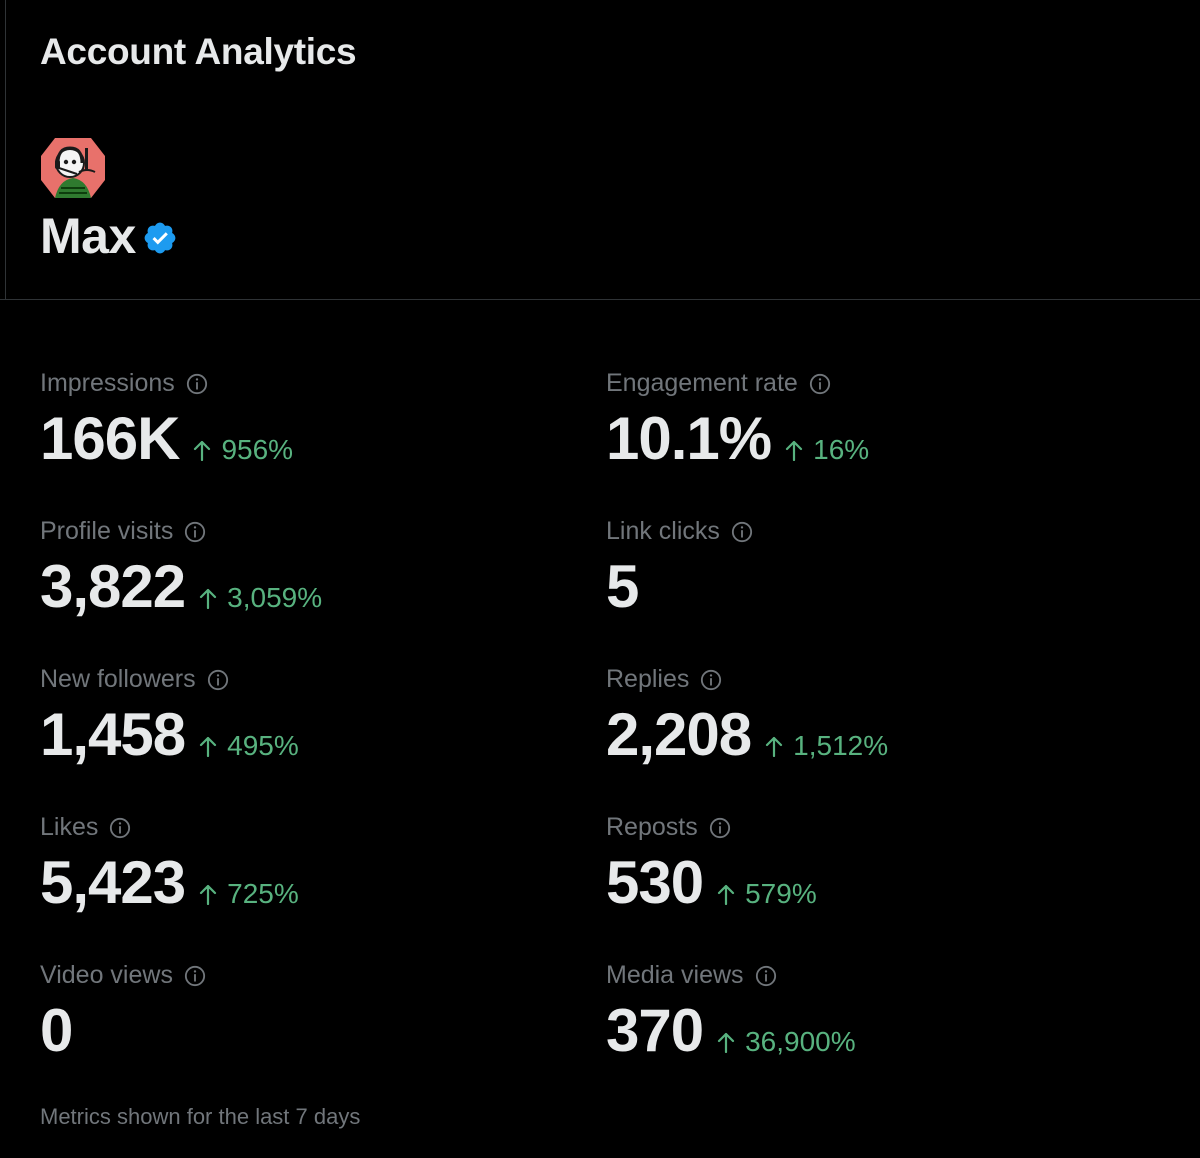 The width and height of the screenshot is (1200, 1158). Describe the element at coordinates (113, 586) in the screenshot. I see `metric-value: 3,822` at that location.